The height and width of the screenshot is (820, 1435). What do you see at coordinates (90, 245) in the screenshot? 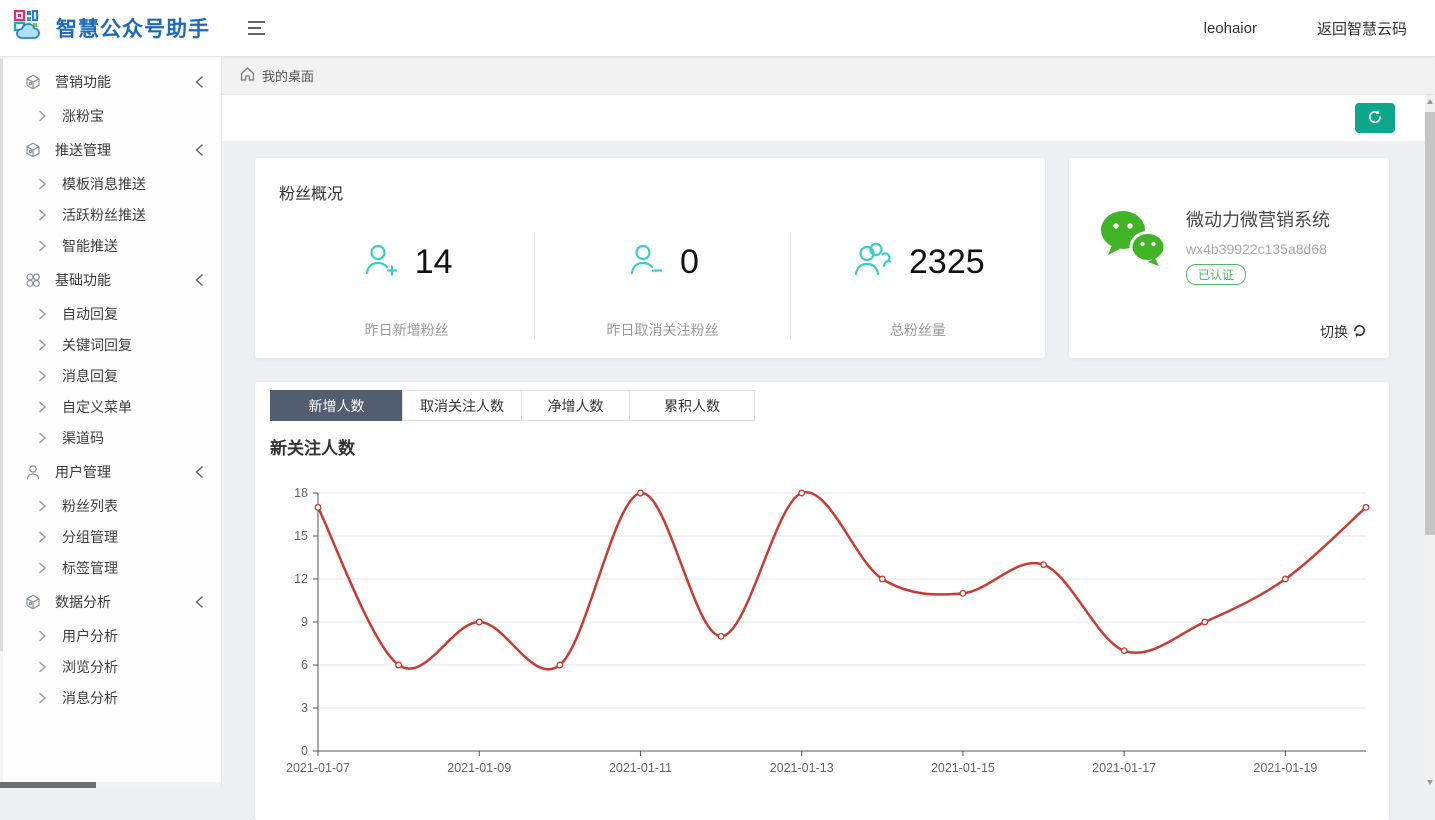
I see `sidebar-item-label: 智能推送` at bounding box center [90, 245].